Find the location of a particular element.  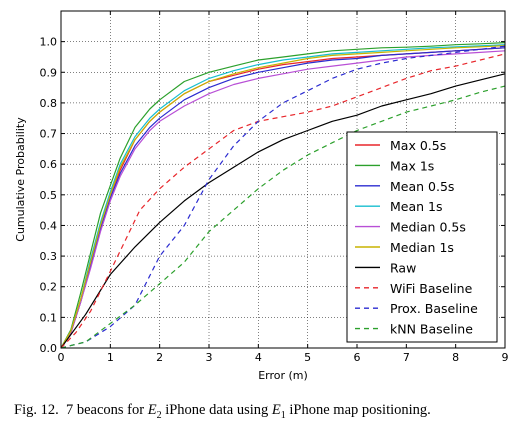

y-tick-label: 0.4 is located at coordinates (49, 225).